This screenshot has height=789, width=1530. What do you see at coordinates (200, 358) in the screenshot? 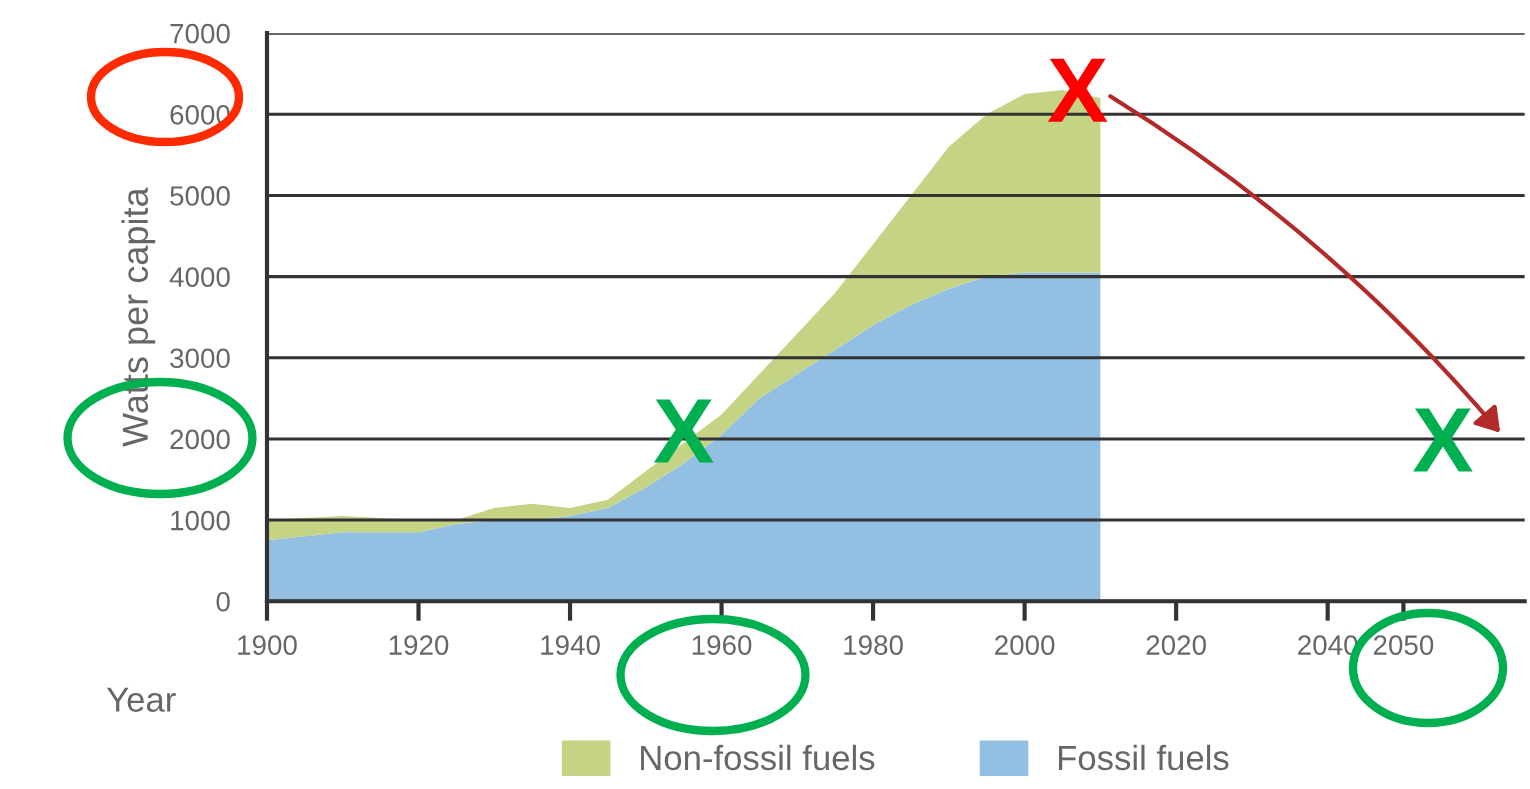
I see `y-tick-label: 3000` at bounding box center [200, 358].